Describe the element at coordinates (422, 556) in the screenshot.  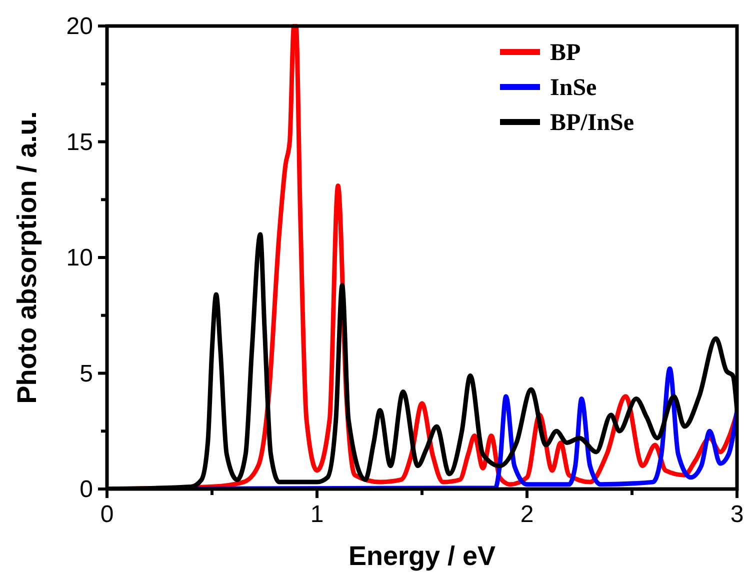
I see `x-axis-title: Energy / eV` at that location.